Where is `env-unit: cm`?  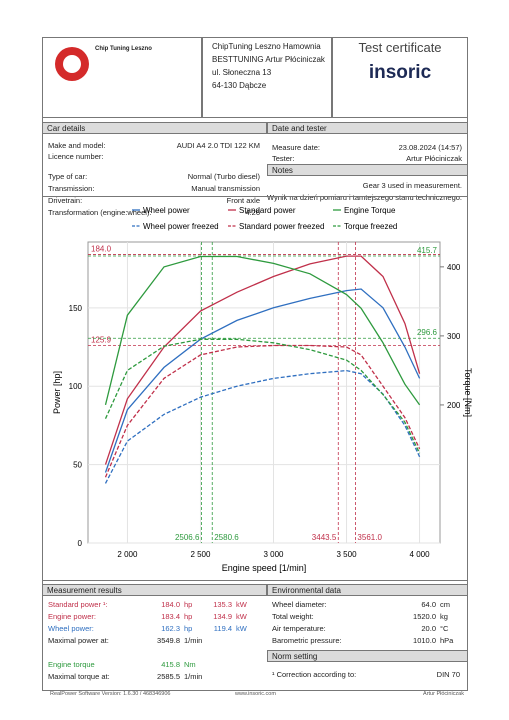
env-unit: cm is located at coordinates (445, 604).